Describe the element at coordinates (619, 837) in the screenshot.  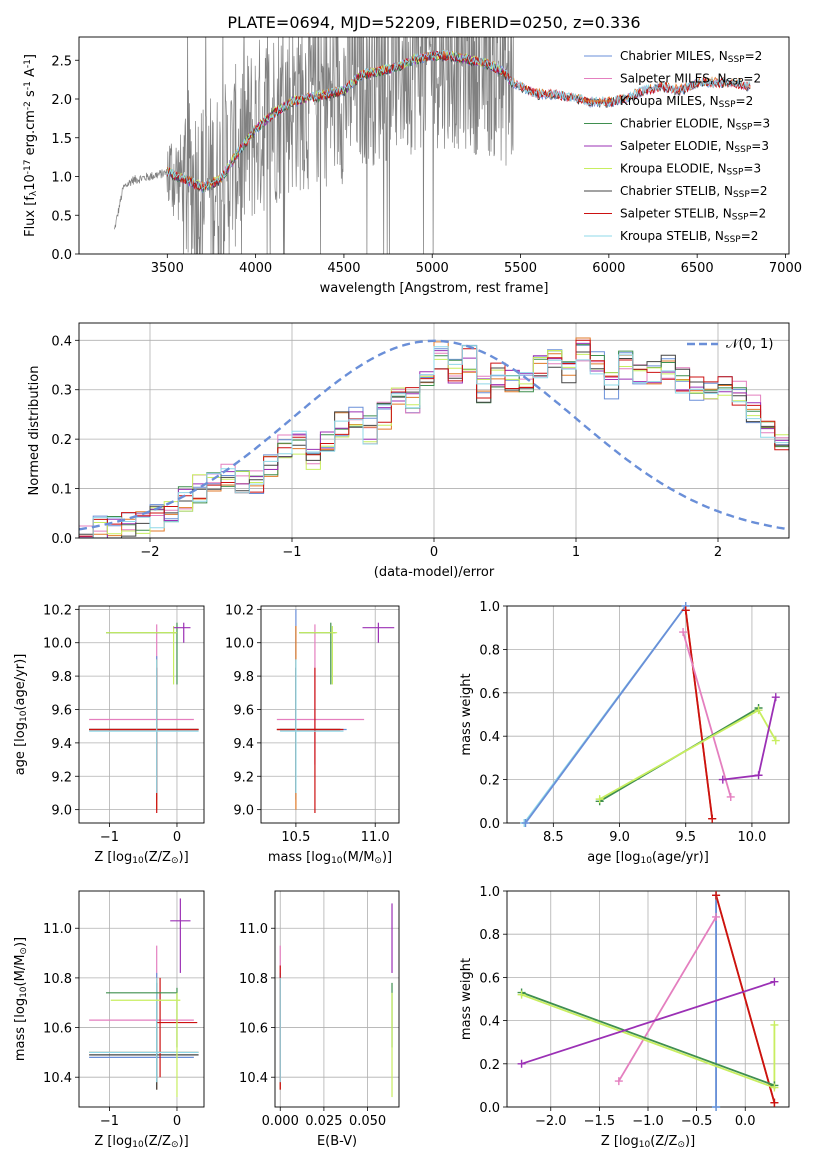
I see `x-tick-label: 9.0` at that location.